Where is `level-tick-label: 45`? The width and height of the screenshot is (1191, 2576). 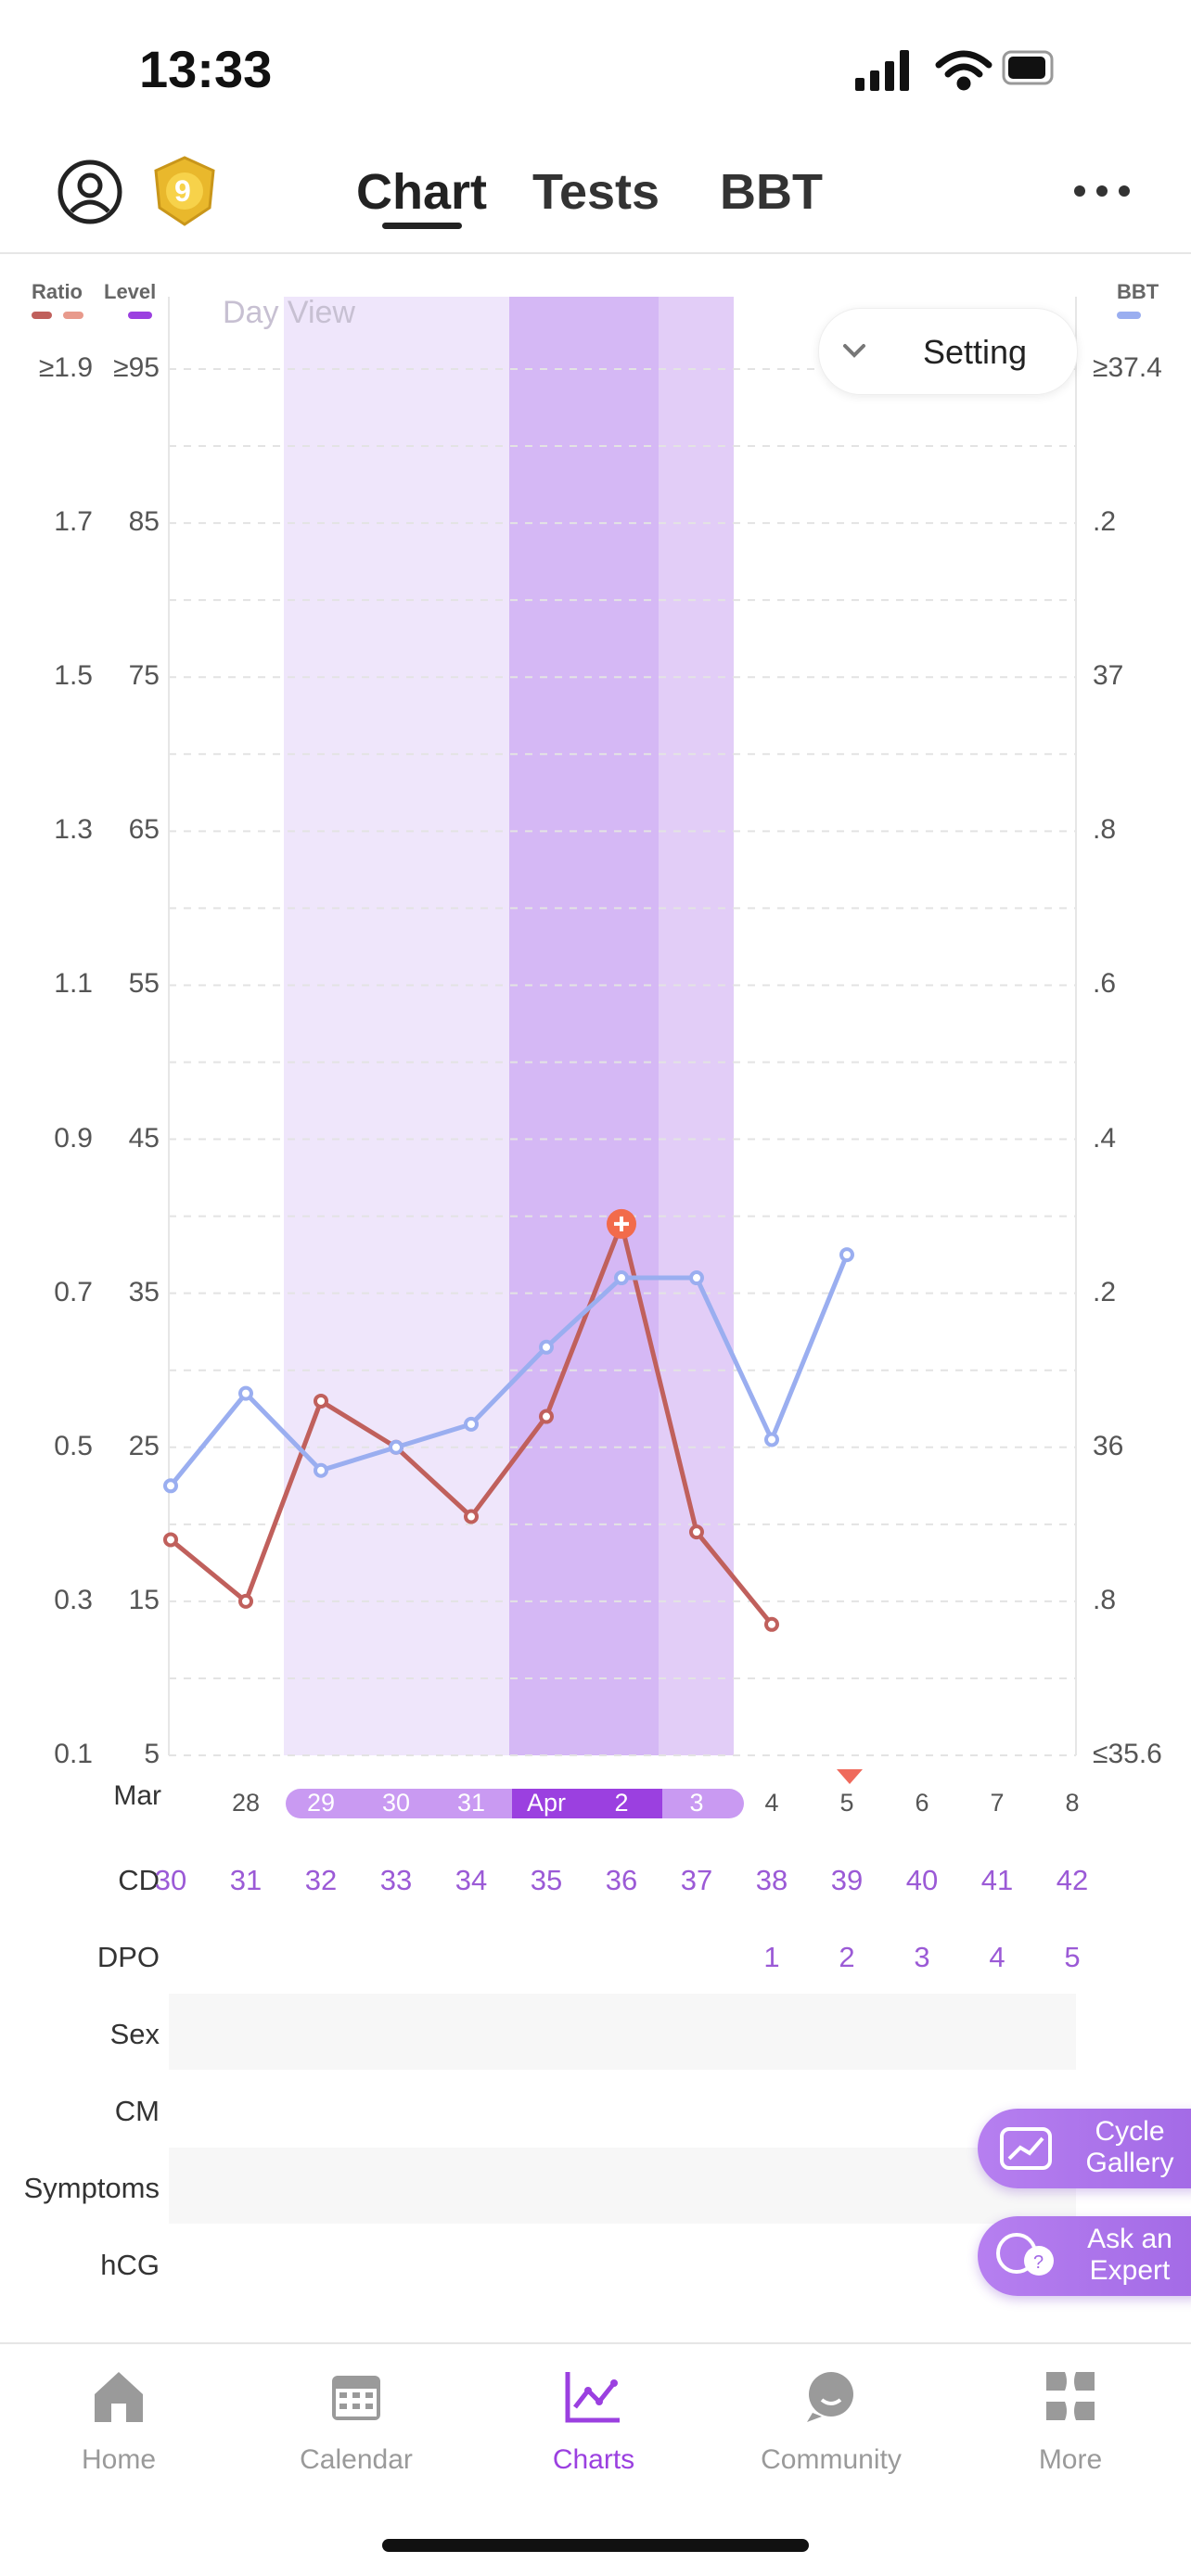
level-tick-label: 45 is located at coordinates (144, 1138).